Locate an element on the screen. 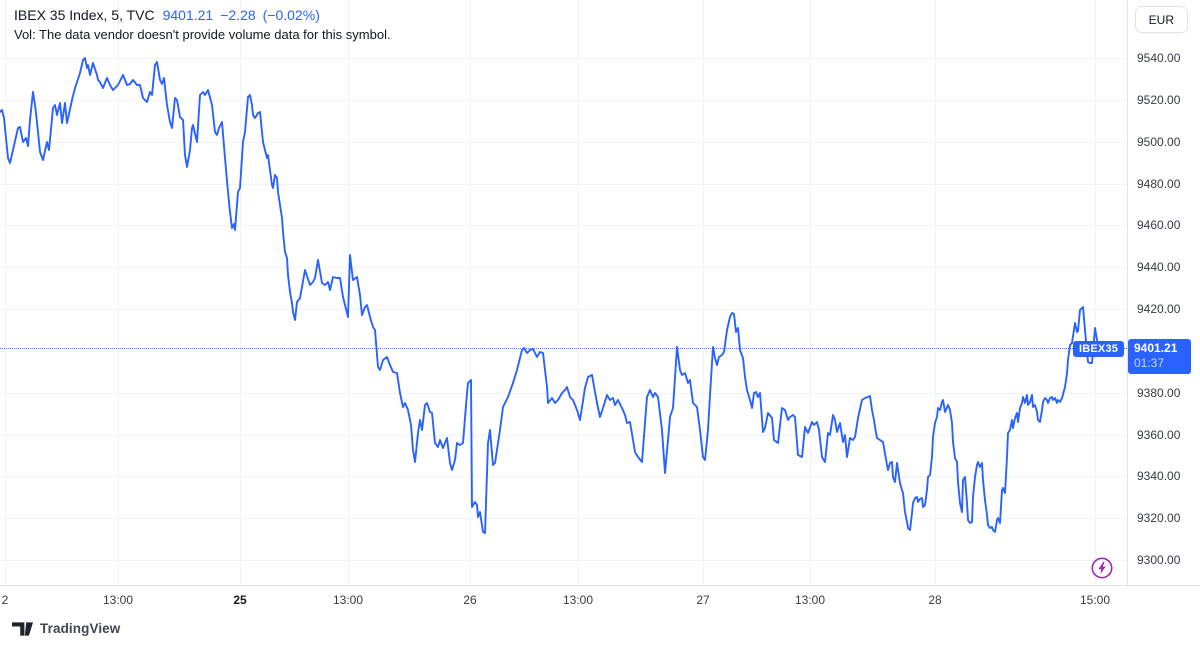 The image size is (1200, 648). time-axis-label: 28 is located at coordinates (935, 599).